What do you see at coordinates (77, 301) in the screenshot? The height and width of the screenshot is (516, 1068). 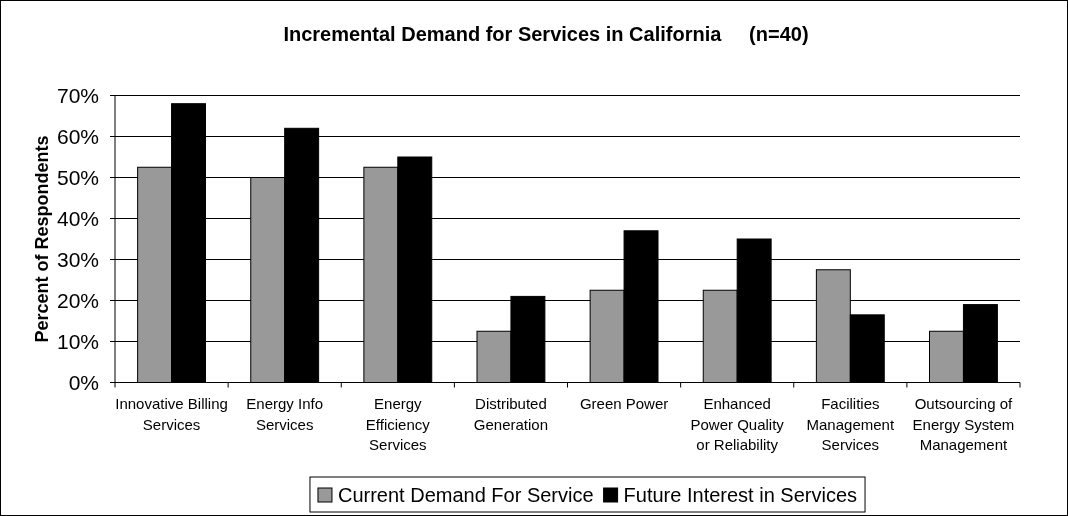 I see `y-tick-label: 20%` at bounding box center [77, 301].